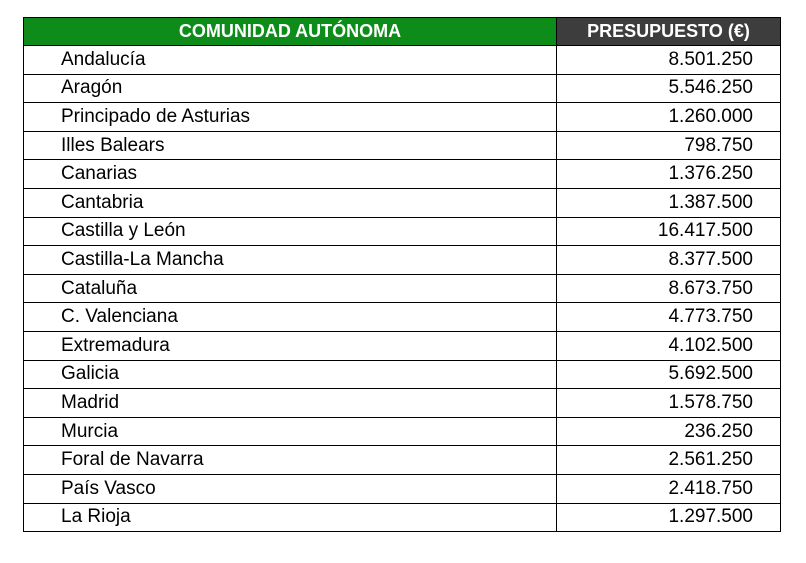 This screenshot has width=806, height=563. I want to click on budget-value-cell: 236.250, so click(668, 431).